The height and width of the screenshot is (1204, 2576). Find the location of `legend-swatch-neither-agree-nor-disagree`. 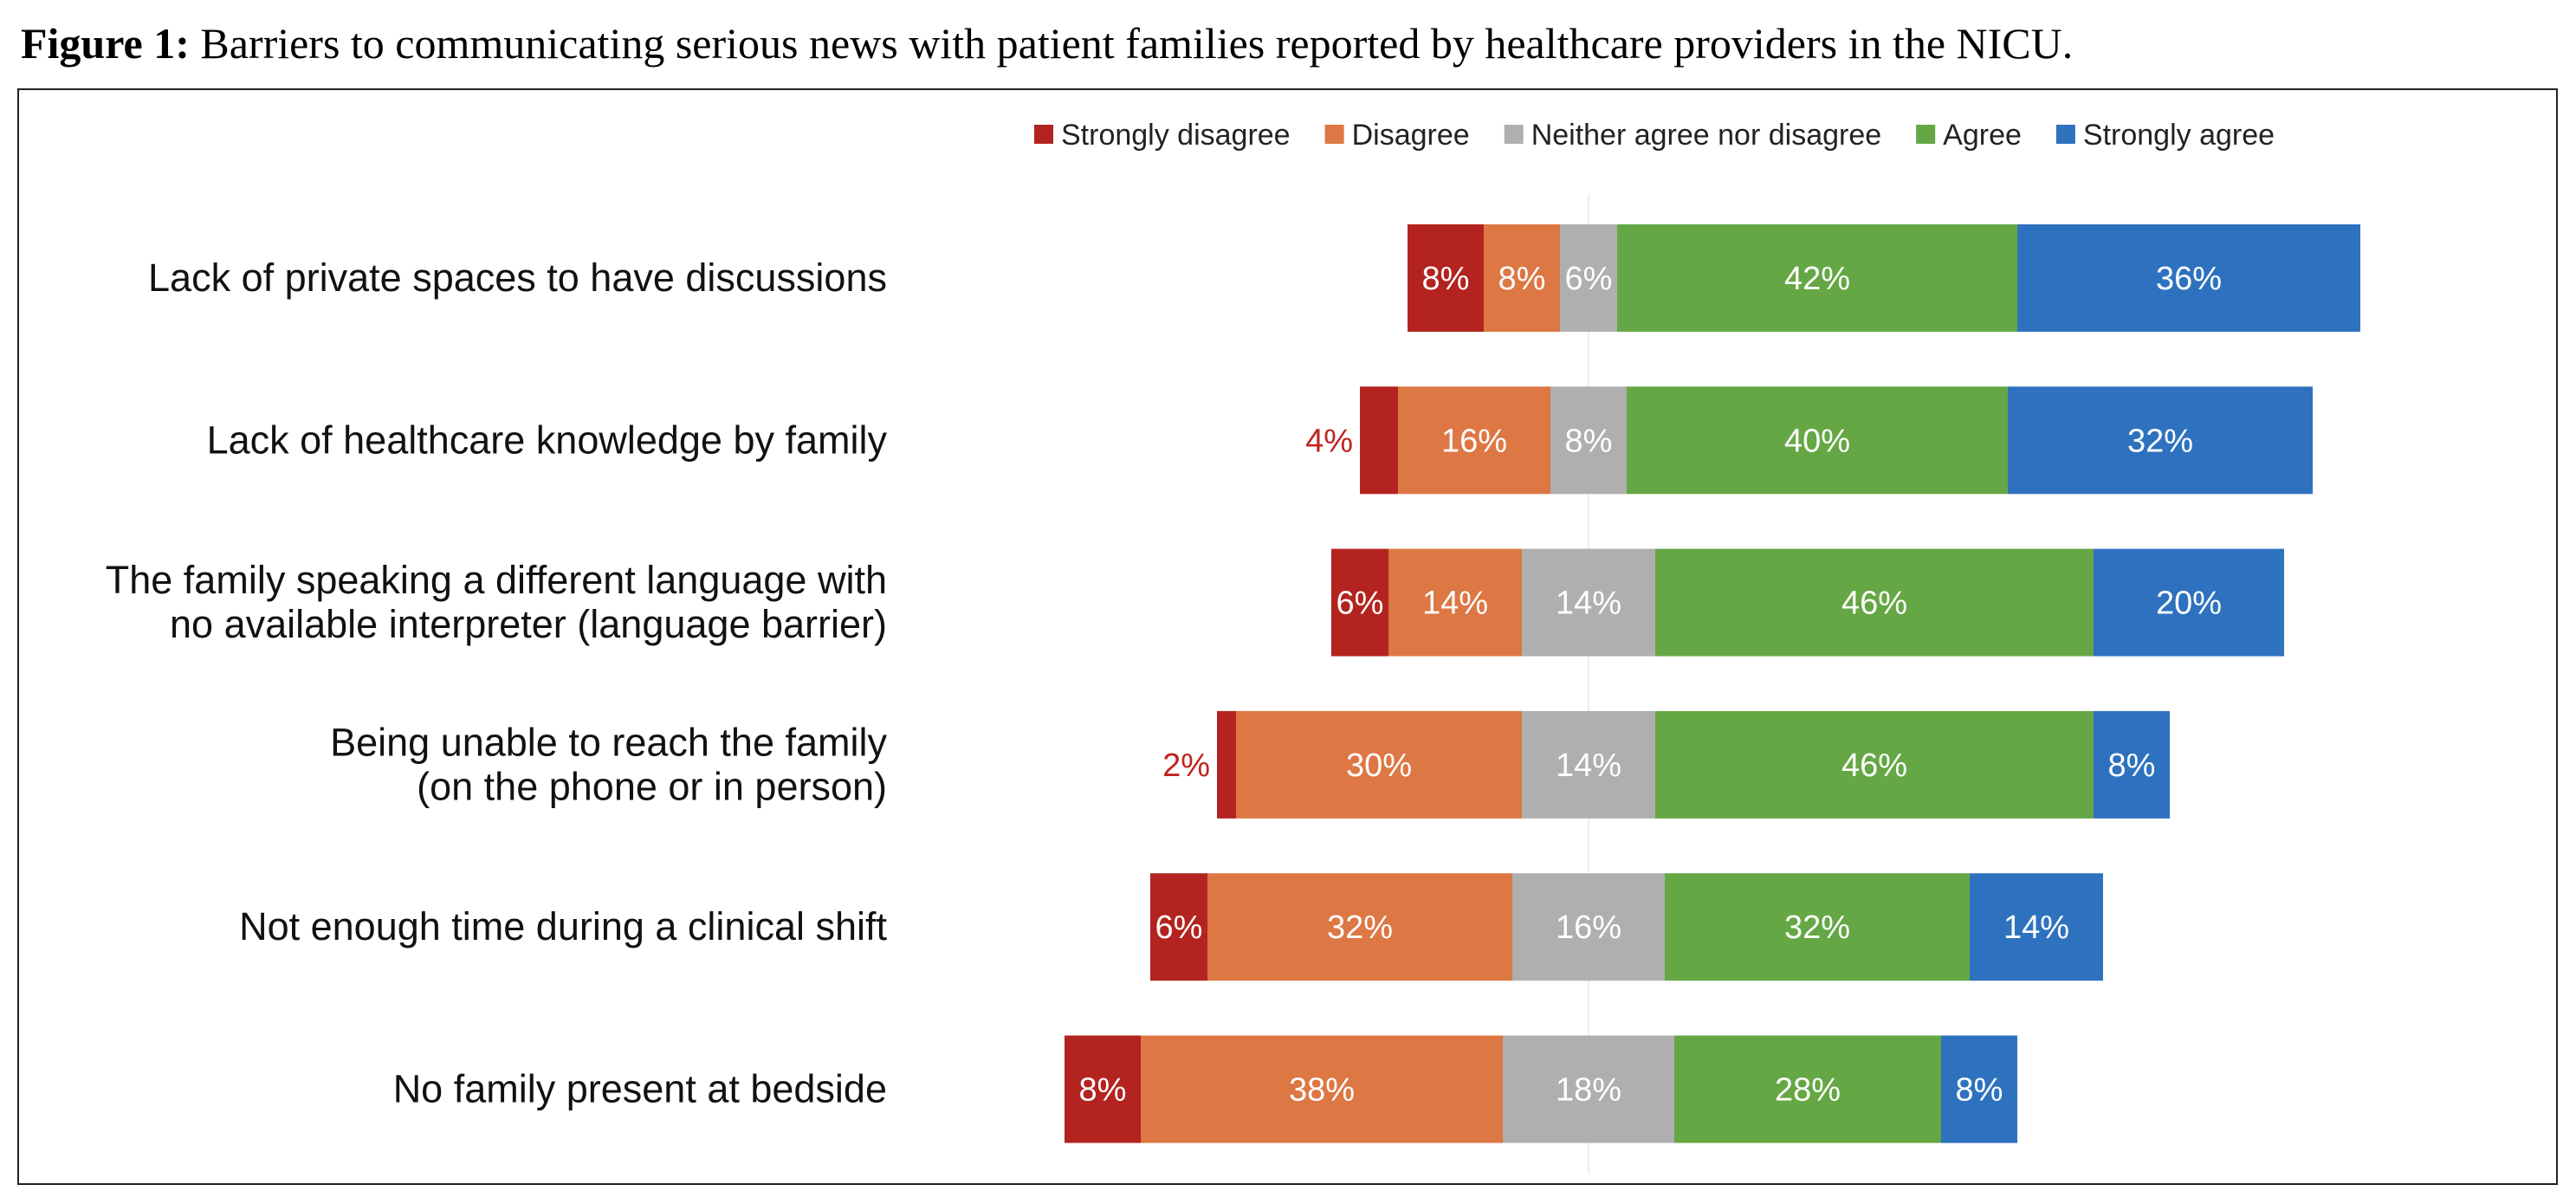

legend-swatch-neither-agree-nor-disagree is located at coordinates (1514, 134).